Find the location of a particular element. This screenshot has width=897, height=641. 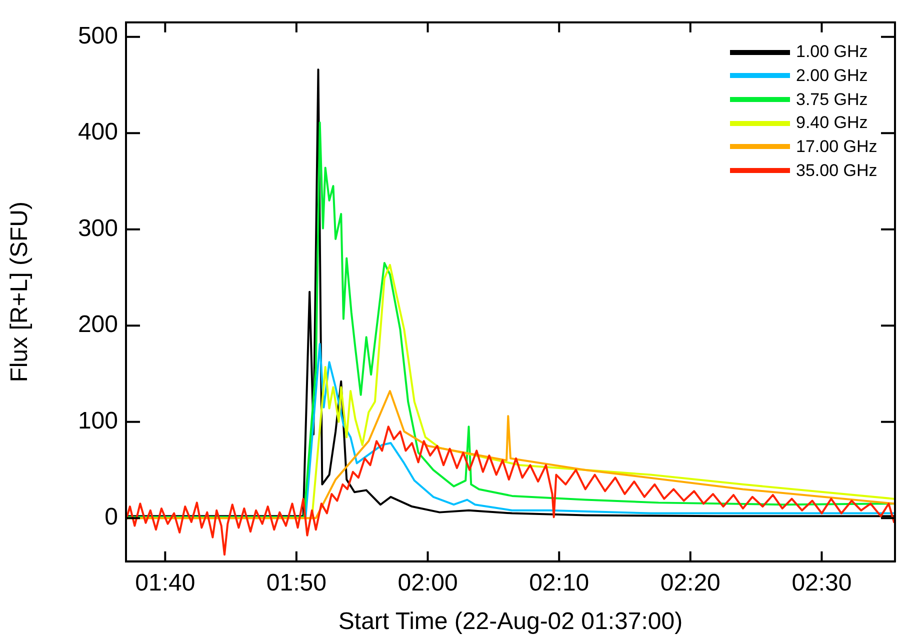

y-tick-label: 400 is located at coordinates (98, 132).